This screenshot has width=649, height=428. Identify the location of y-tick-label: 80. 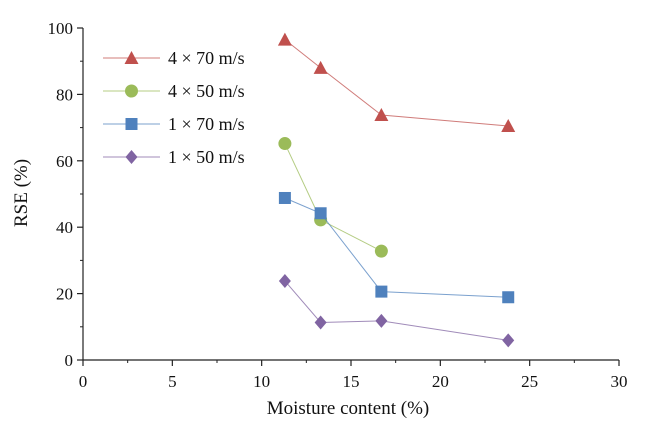
(64, 94).